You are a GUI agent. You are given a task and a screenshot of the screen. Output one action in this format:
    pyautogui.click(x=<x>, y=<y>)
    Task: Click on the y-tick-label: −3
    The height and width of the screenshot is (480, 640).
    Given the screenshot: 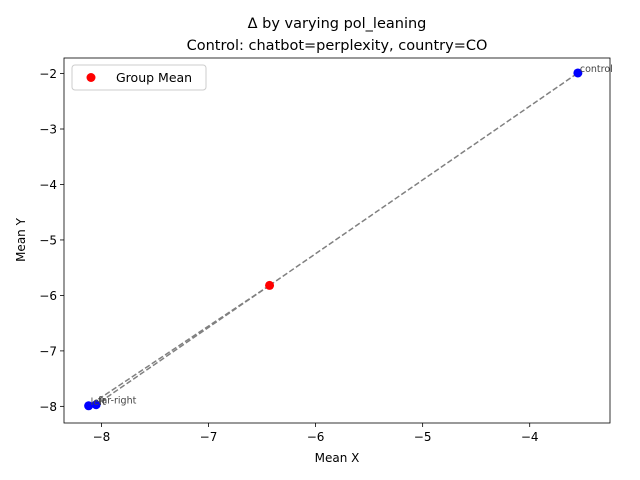 What is the action you would take?
    pyautogui.click(x=48, y=130)
    